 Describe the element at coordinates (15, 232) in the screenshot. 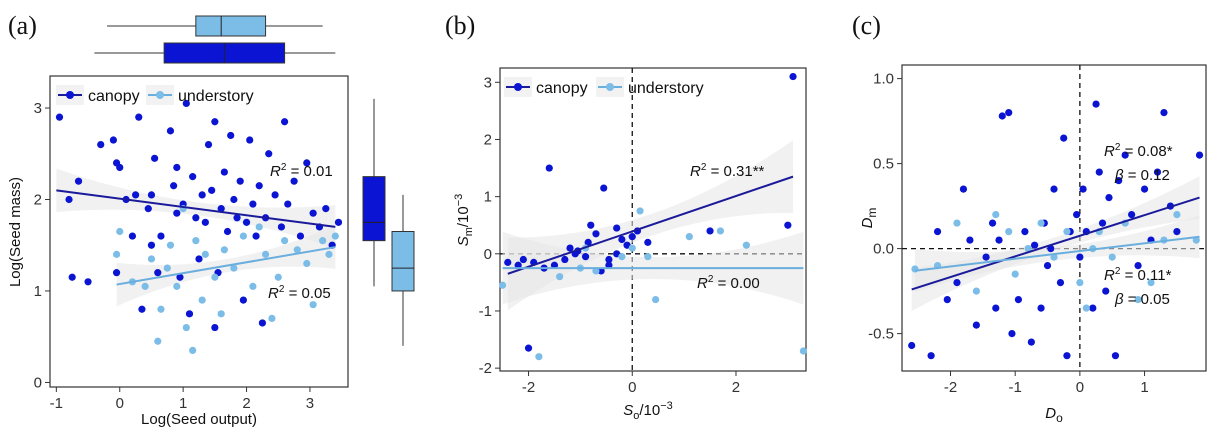

I see `y-axis-title-a: Log(Seed mass)` at that location.